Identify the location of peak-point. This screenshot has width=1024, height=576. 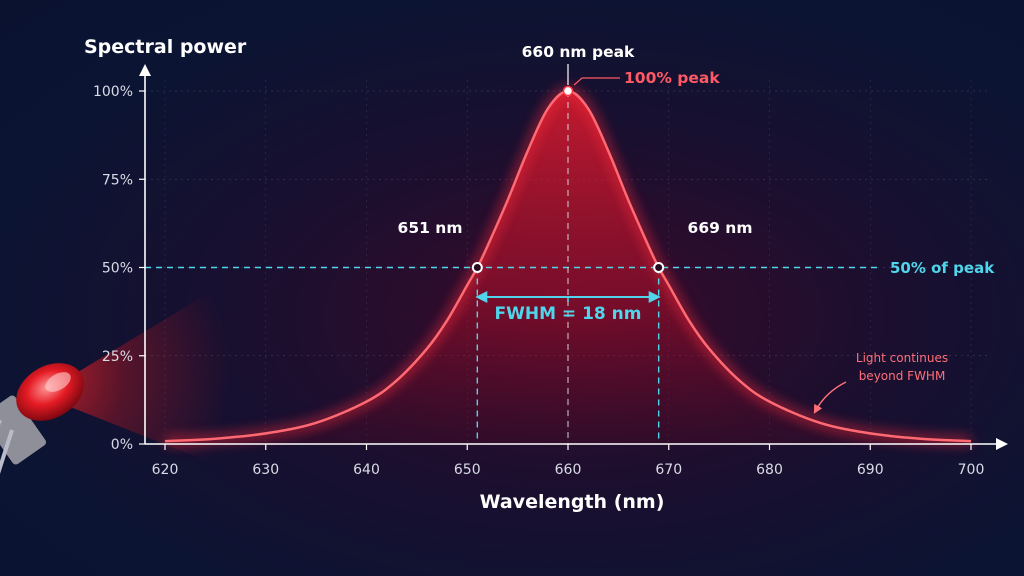
(568, 91).